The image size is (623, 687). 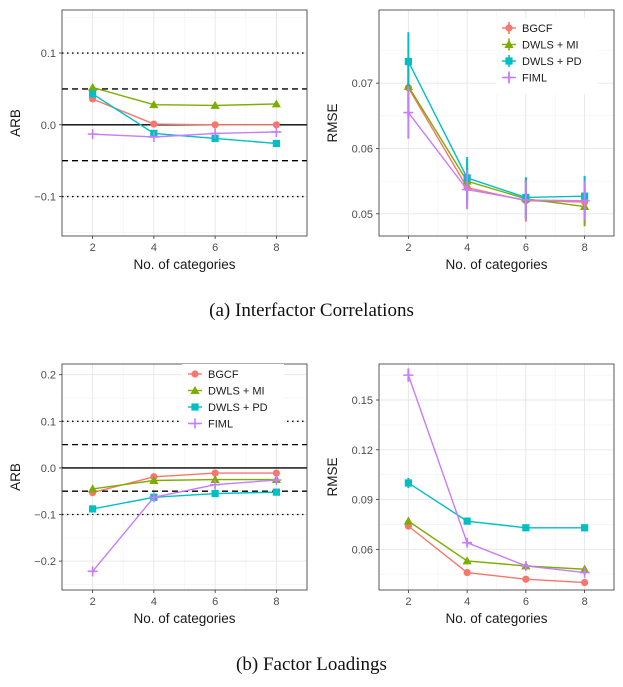 I want to click on series-dwls-pd, so click(x=496, y=504).